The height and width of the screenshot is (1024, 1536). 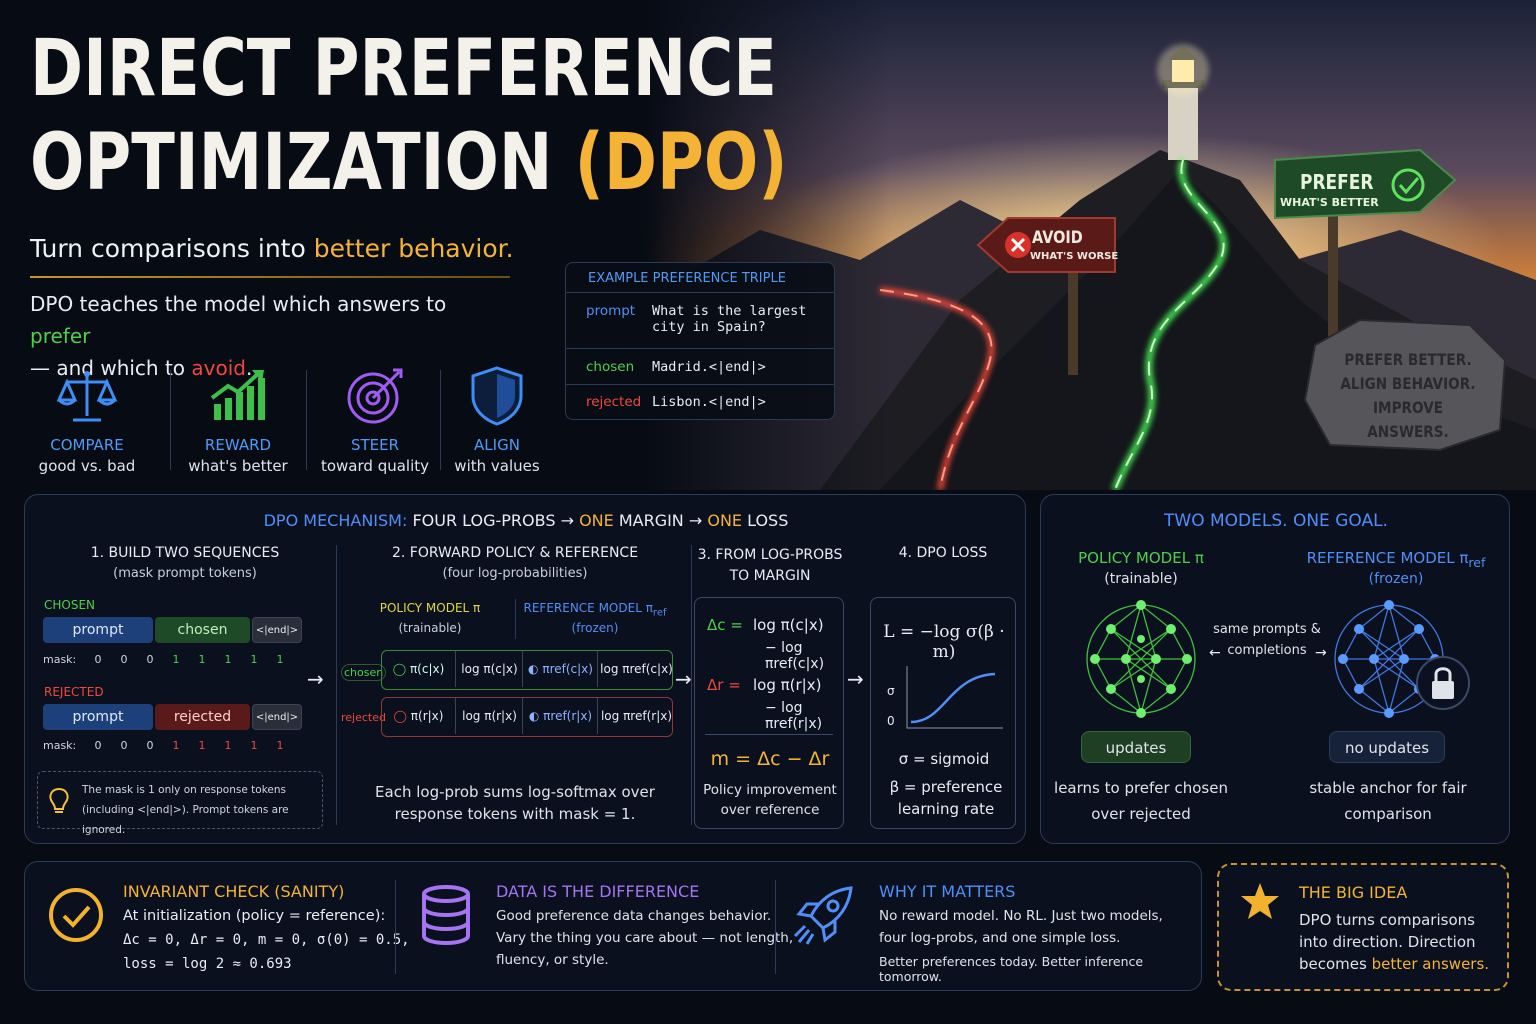 I want to click on ref-prob-rejected: ◐ πref(r|x), so click(x=561, y=716).